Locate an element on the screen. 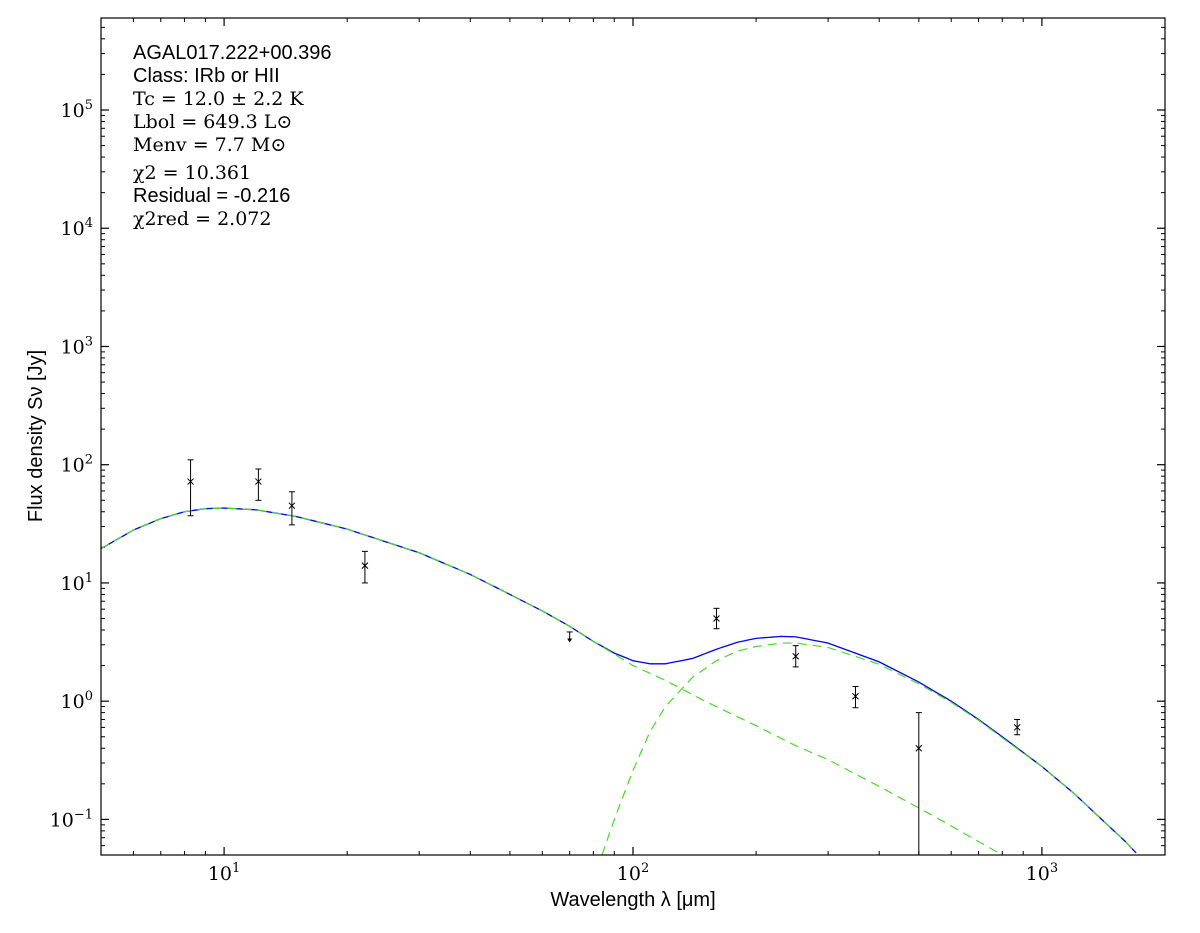  annotation-temperature: Tc = 12.0 ± 2.2 K is located at coordinates (218, 99).